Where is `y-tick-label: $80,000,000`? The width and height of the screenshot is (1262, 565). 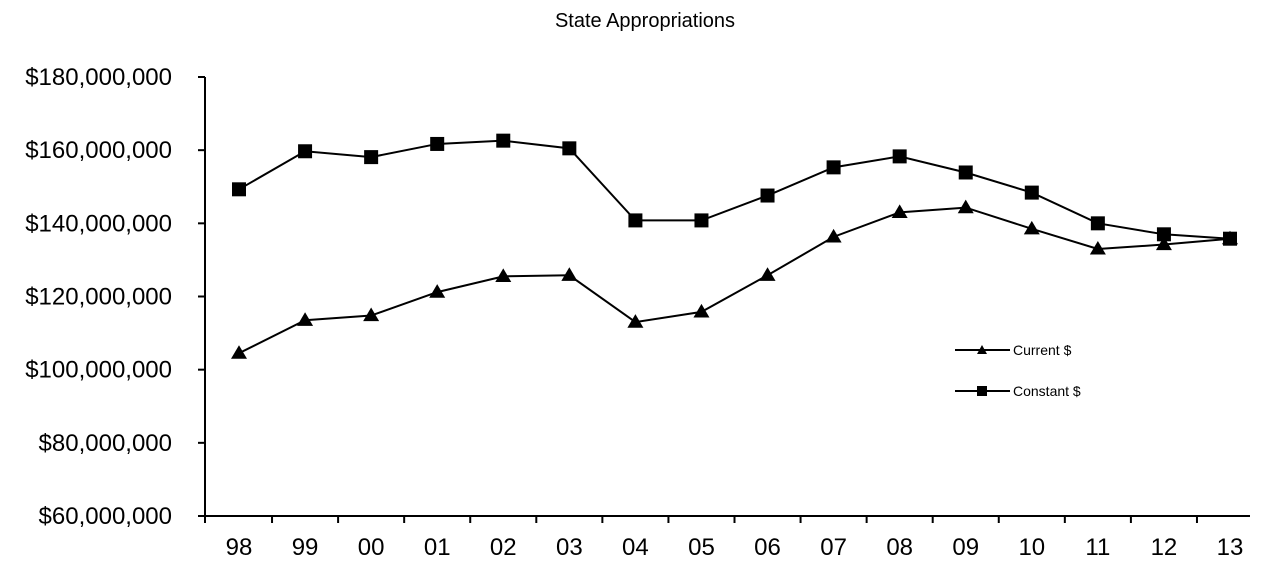 y-tick-label: $80,000,000 is located at coordinates (105, 443).